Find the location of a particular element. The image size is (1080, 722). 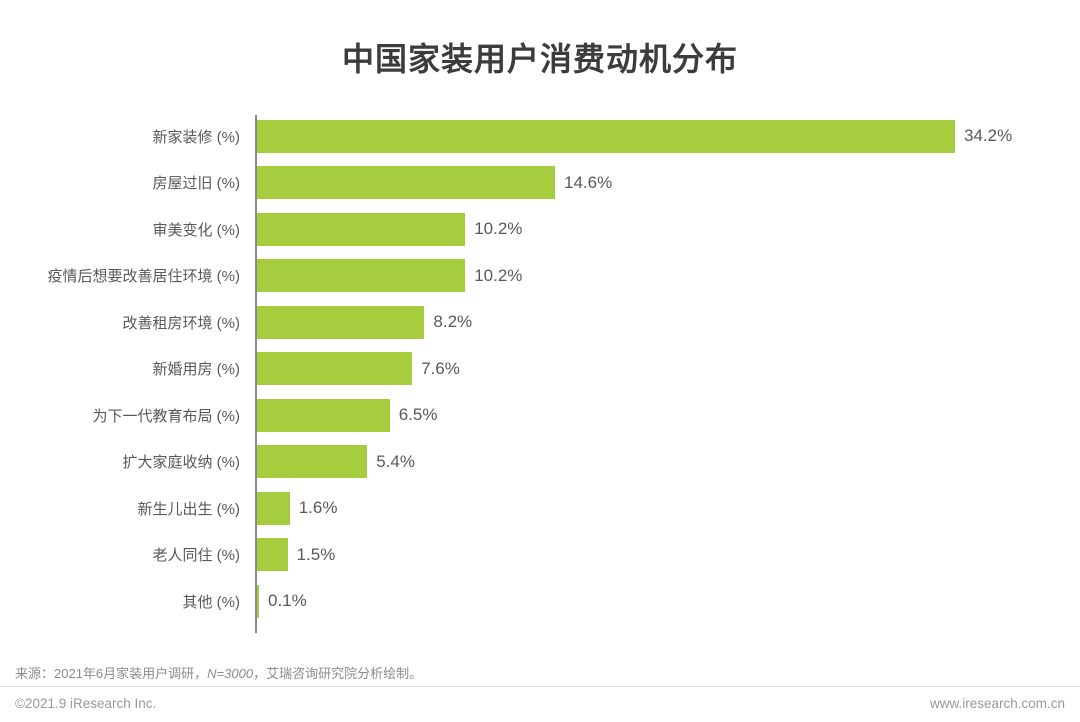

bar-track: 0.1% is located at coordinates (668, 601).